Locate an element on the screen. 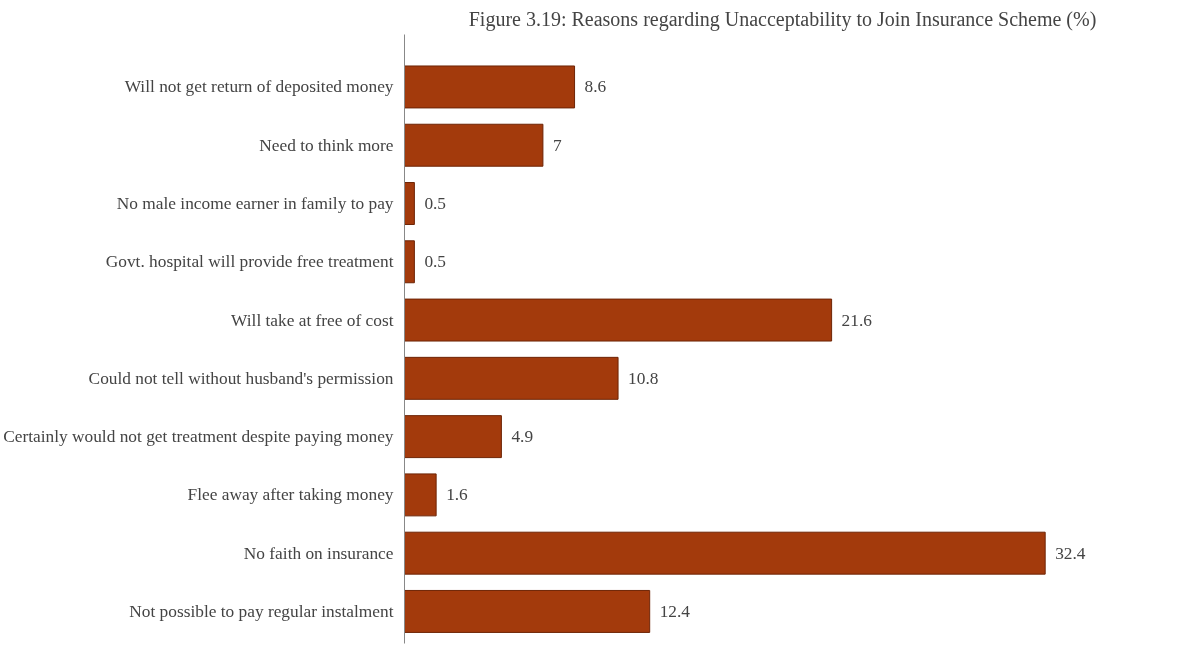 The width and height of the screenshot is (1204, 667). y-tick-label: Will not get return of deposited money is located at coordinates (259, 87).